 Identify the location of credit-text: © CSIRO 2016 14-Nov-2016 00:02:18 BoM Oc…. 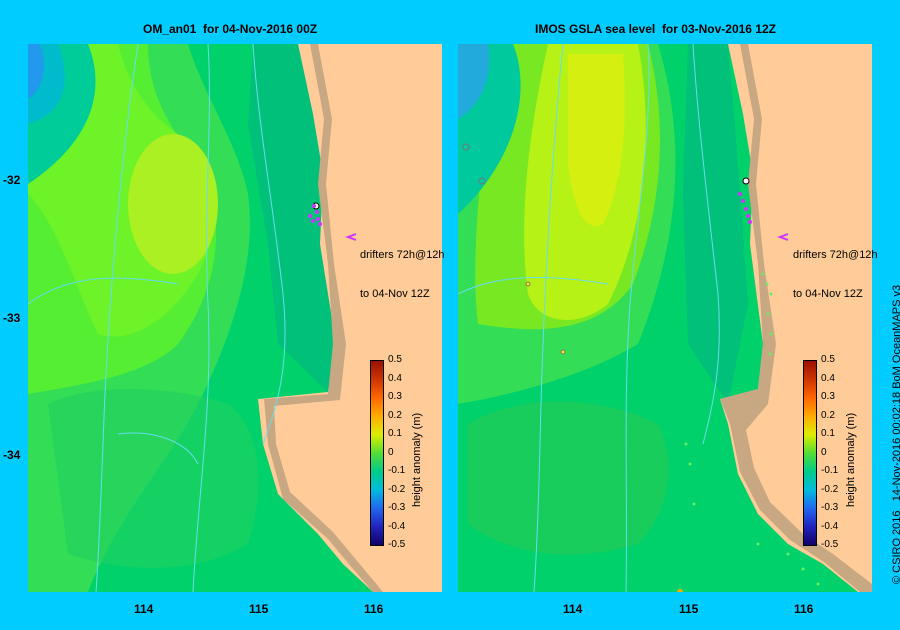
(895, 434).